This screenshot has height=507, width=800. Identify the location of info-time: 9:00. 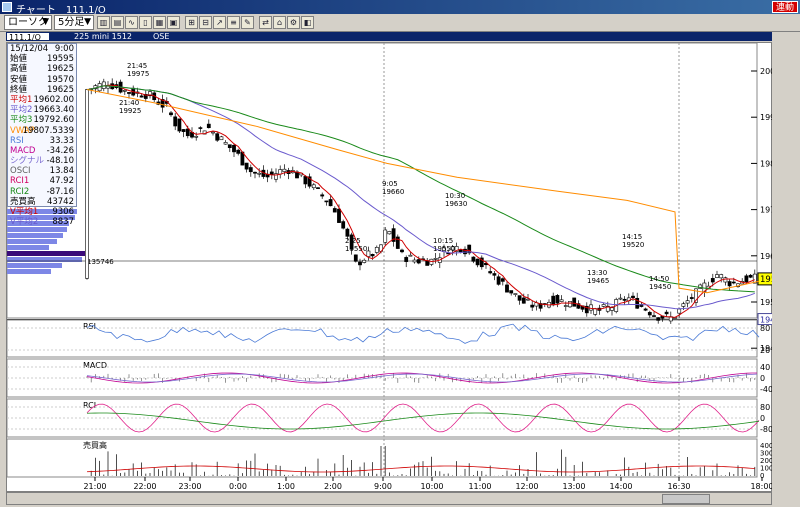
(64, 49).